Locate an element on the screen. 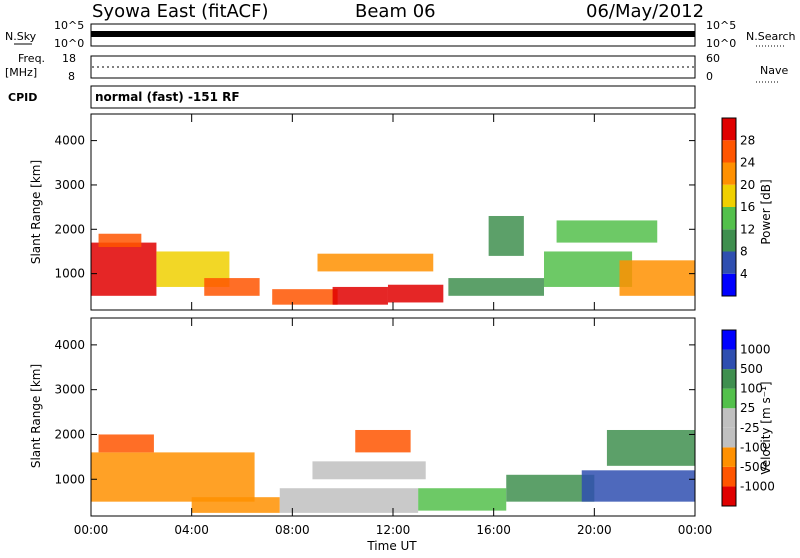  freq-tick-bottom: 8 is located at coordinates (71, 76).